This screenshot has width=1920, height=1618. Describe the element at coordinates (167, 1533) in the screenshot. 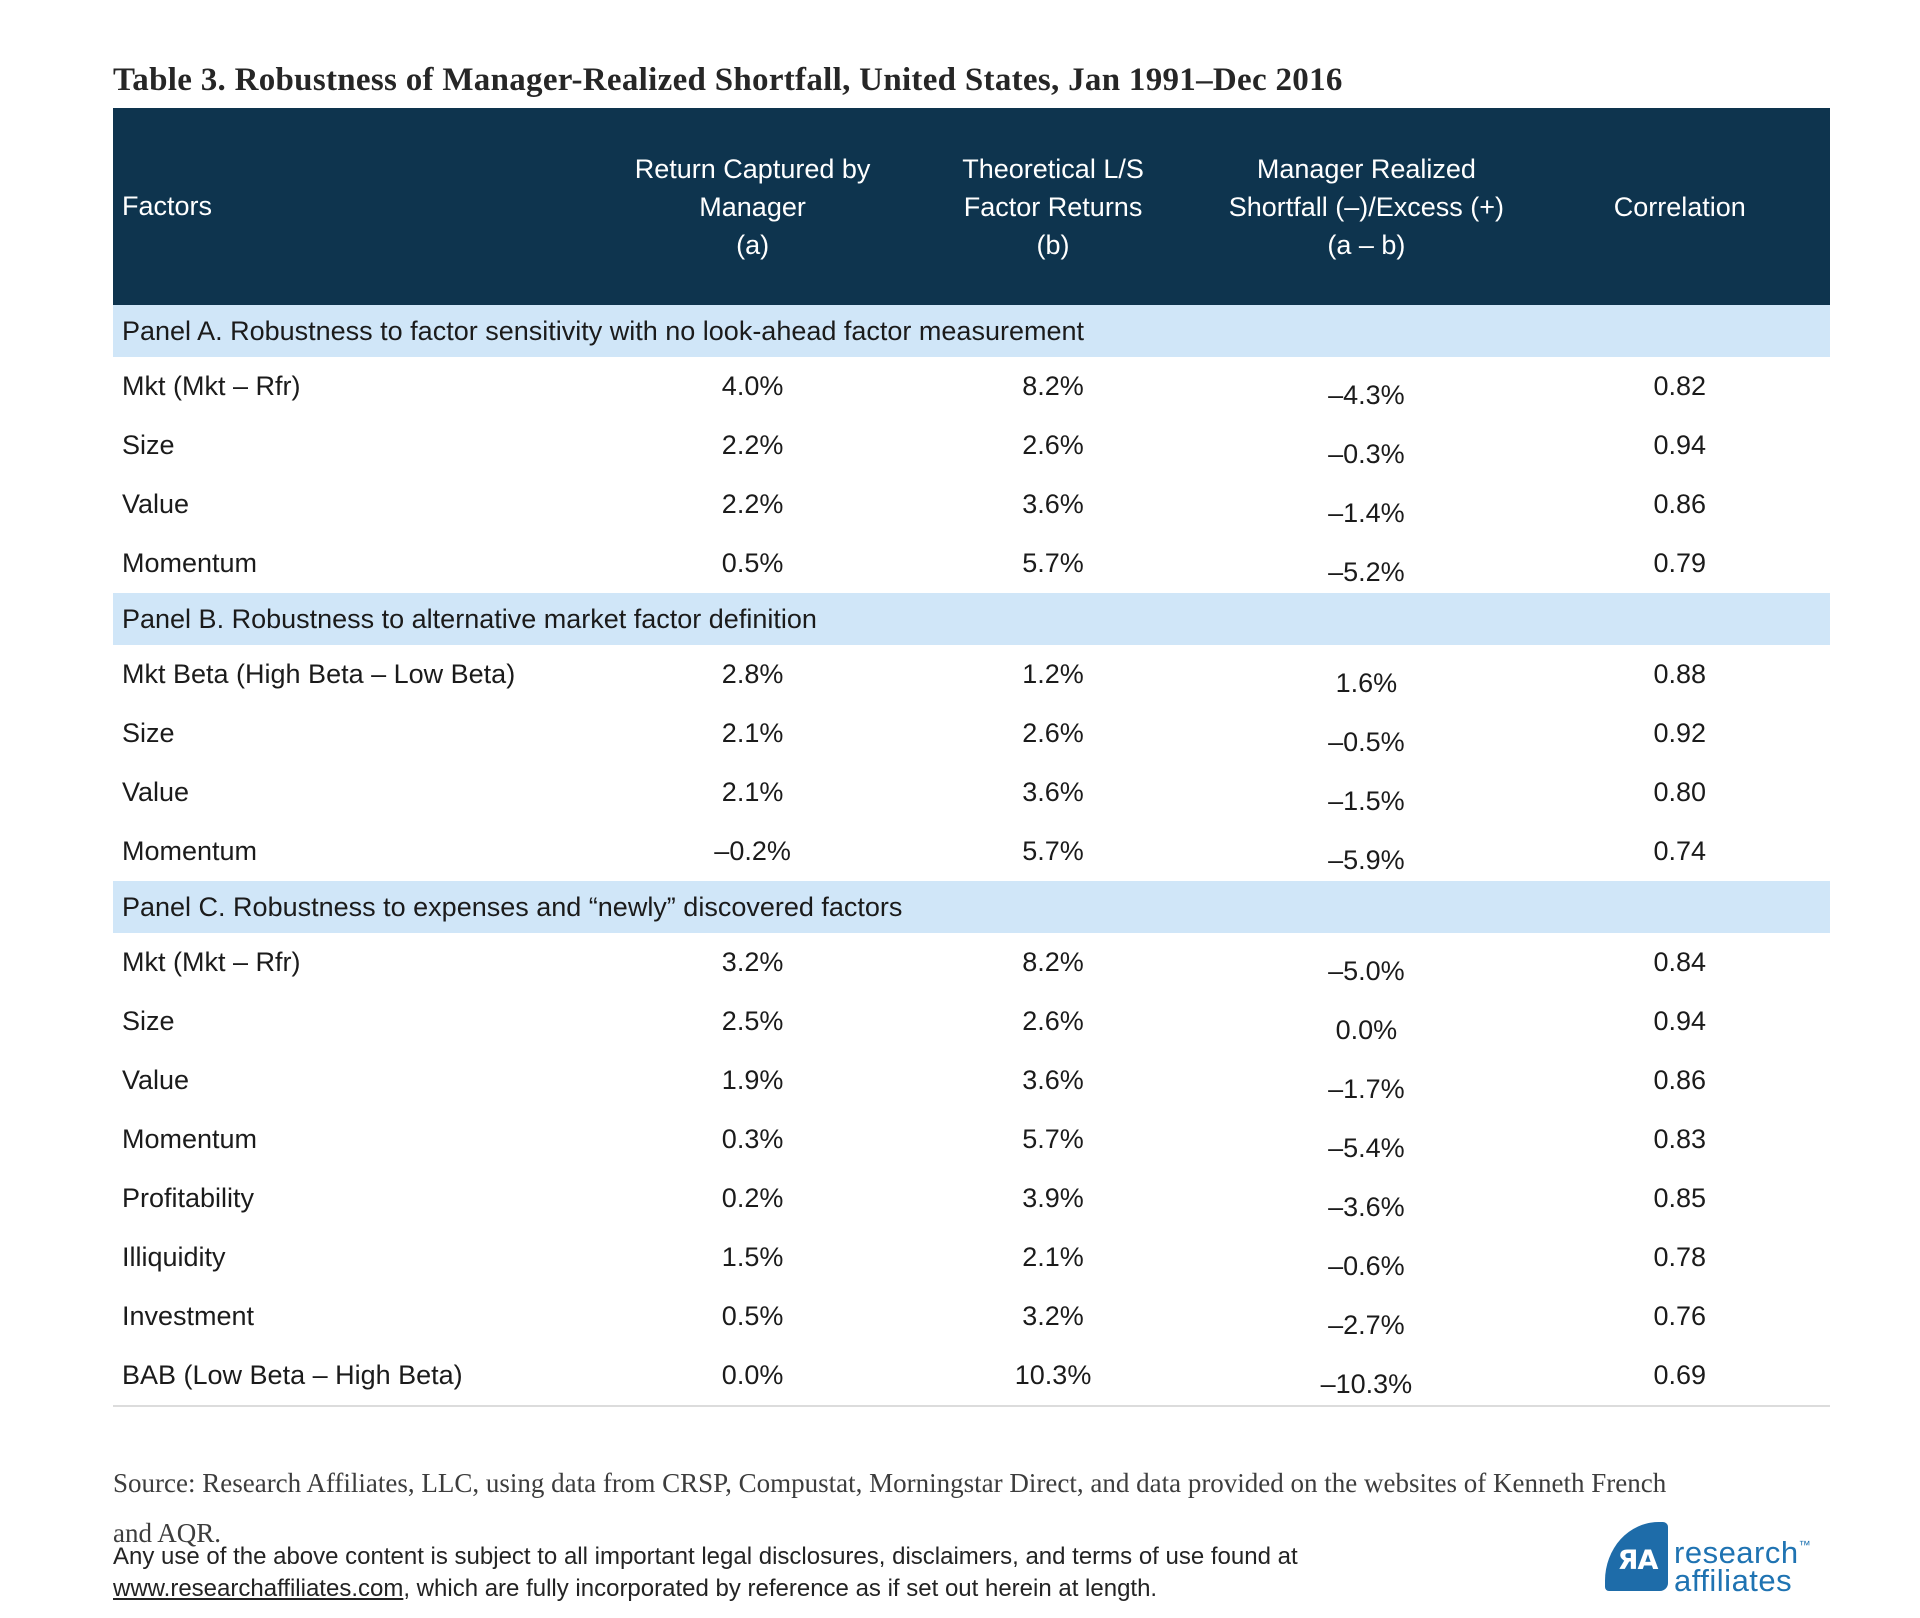

I see `source-note-line: and AQR.` at that location.